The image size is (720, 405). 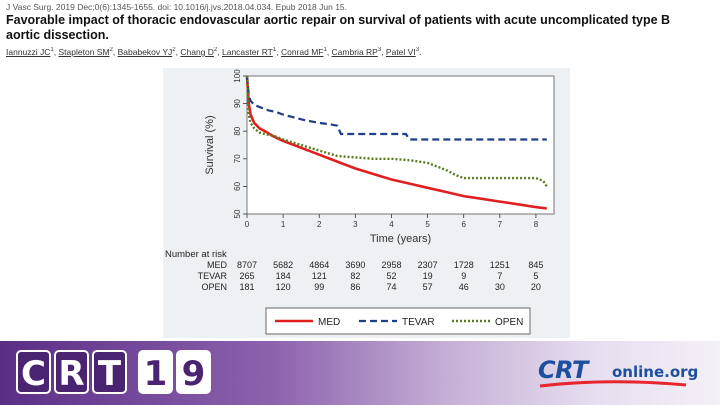 I want to click on risk-value: 845, so click(x=535, y=265).